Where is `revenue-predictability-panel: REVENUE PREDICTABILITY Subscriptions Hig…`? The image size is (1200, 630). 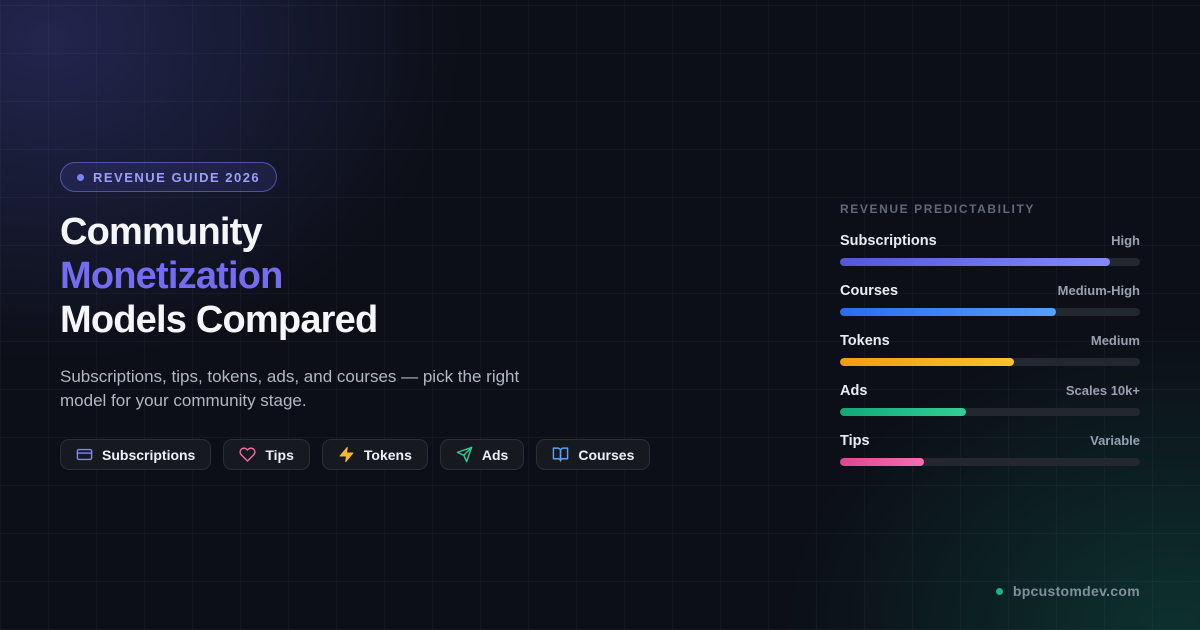
revenue-predictability-panel: REVENUE PREDICTABILITY Subscriptions Hig… is located at coordinates (990, 334).